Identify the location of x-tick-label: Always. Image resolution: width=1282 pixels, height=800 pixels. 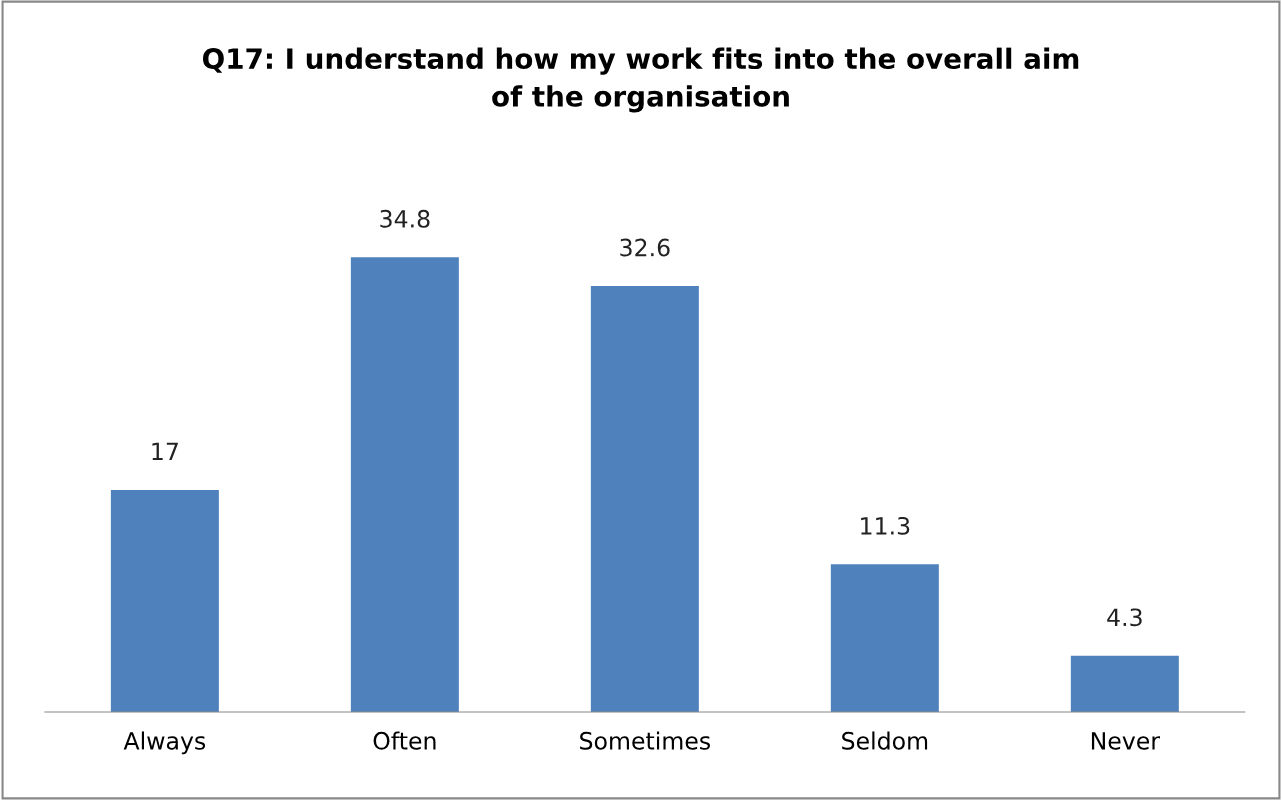
(164, 743).